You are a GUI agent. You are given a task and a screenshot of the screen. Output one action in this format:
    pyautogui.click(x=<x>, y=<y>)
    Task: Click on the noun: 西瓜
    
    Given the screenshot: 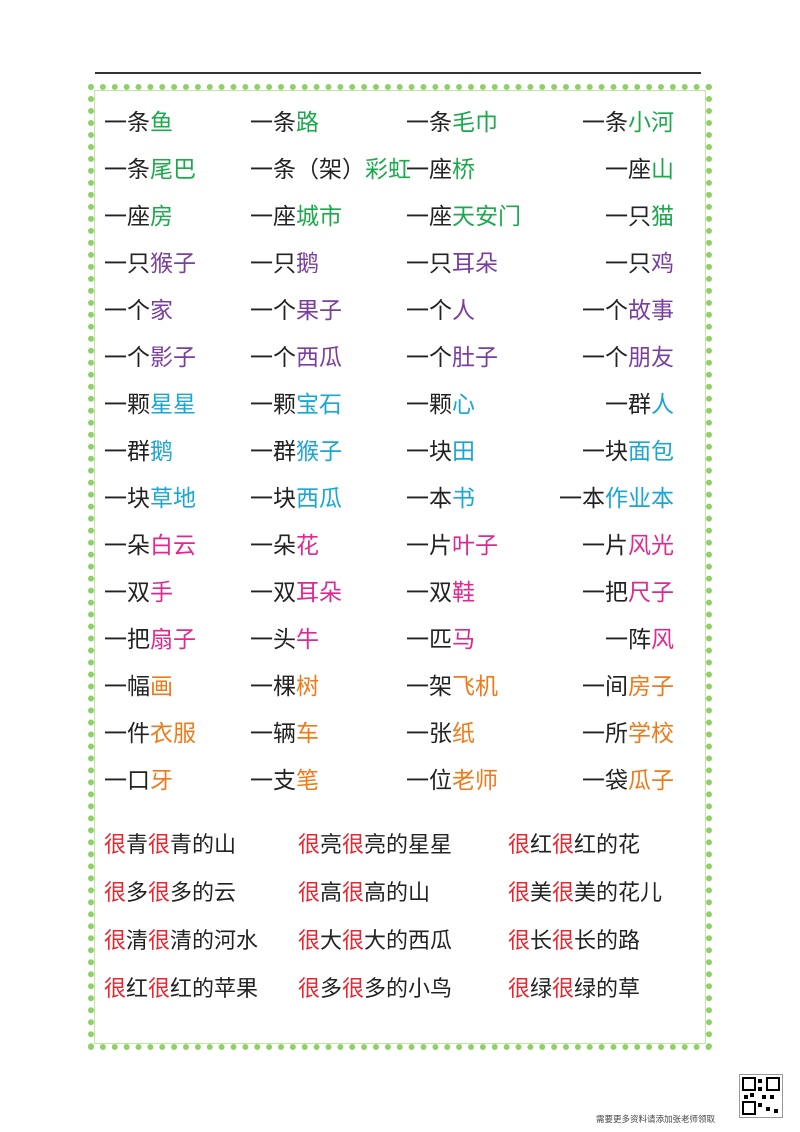 What is the action you would take?
    pyautogui.click(x=319, y=499)
    